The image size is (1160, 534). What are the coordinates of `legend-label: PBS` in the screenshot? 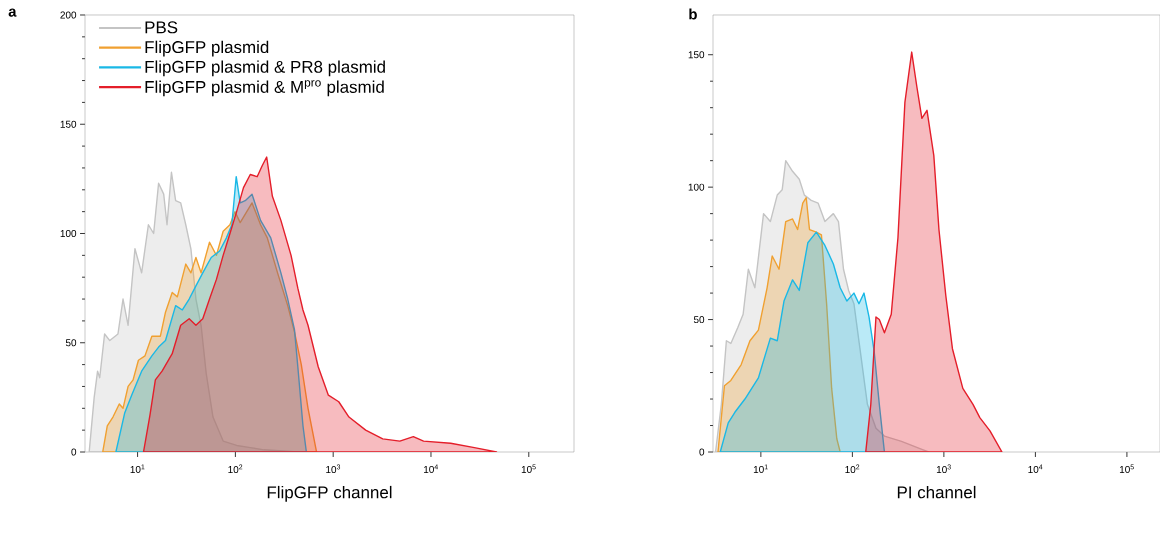 It's located at (161, 27).